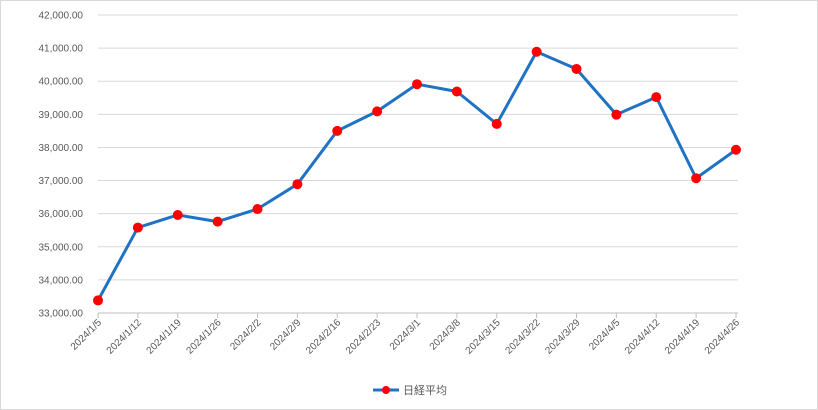  Describe the element at coordinates (643, 337) in the screenshot. I see `x-tick-label: 2024/4/12` at that location.